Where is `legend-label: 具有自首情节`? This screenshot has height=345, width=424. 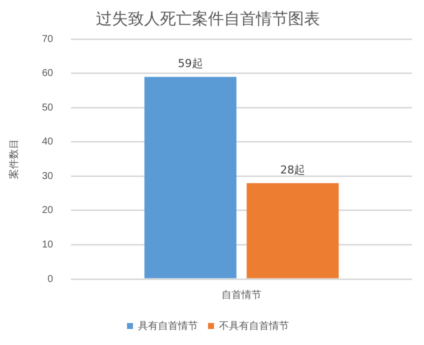 legend-label: 具有自首情节 is located at coordinates (168, 326).